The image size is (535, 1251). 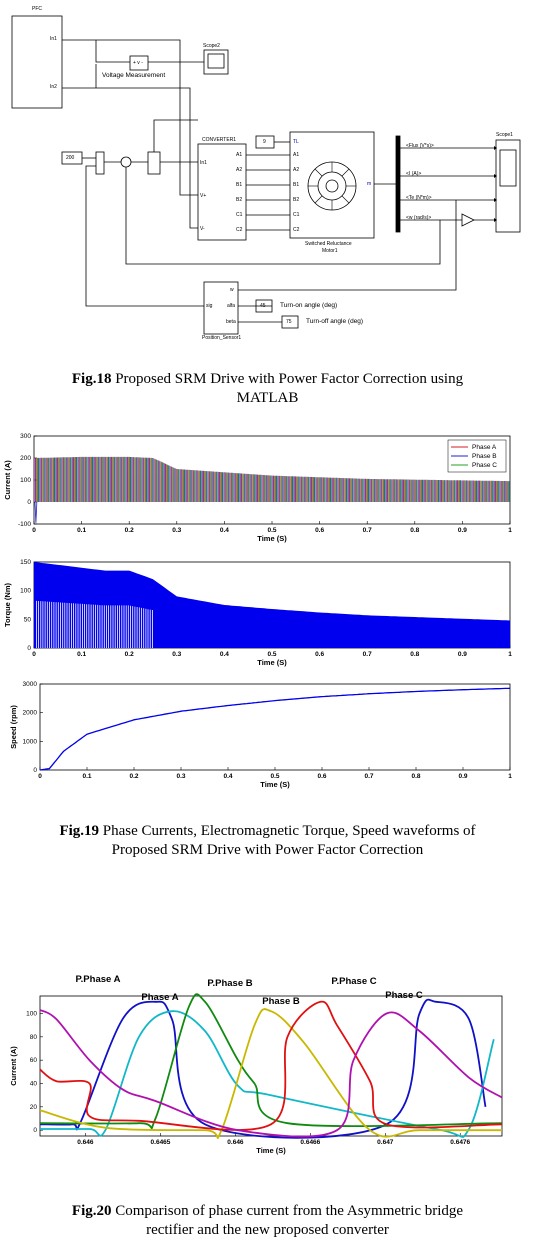 I want to click on y-tick-label: -100, so click(x=24, y=524).